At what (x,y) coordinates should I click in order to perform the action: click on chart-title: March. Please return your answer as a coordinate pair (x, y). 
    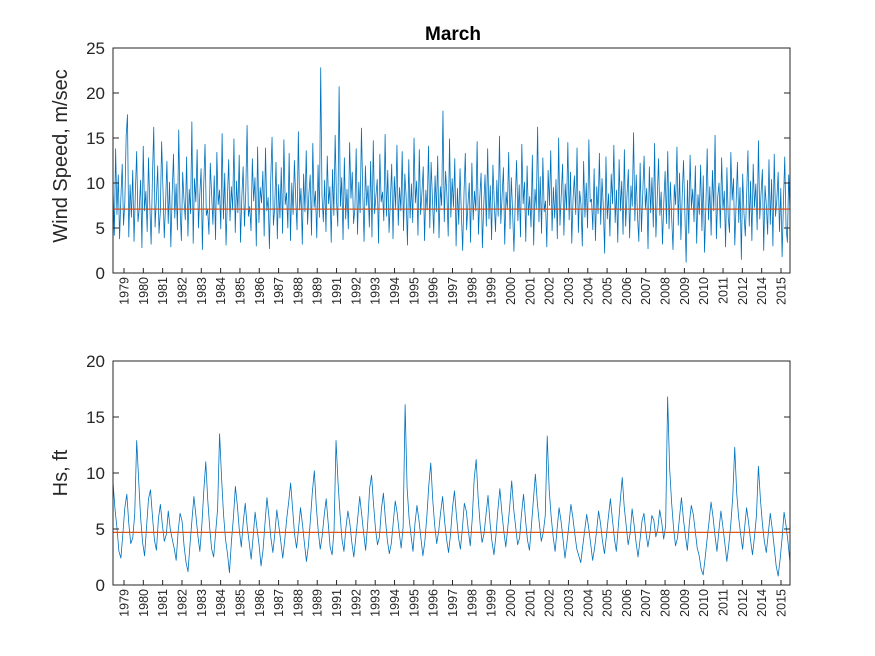
    Looking at the image, I should click on (453, 34).